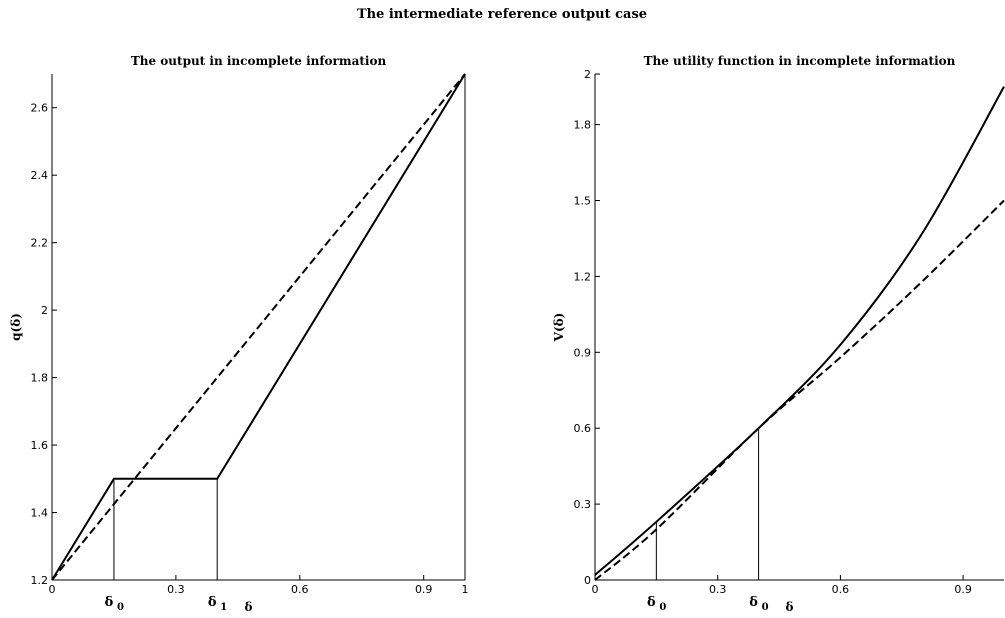  I want to click on y-tick-label: 2.4, so click(40, 175).